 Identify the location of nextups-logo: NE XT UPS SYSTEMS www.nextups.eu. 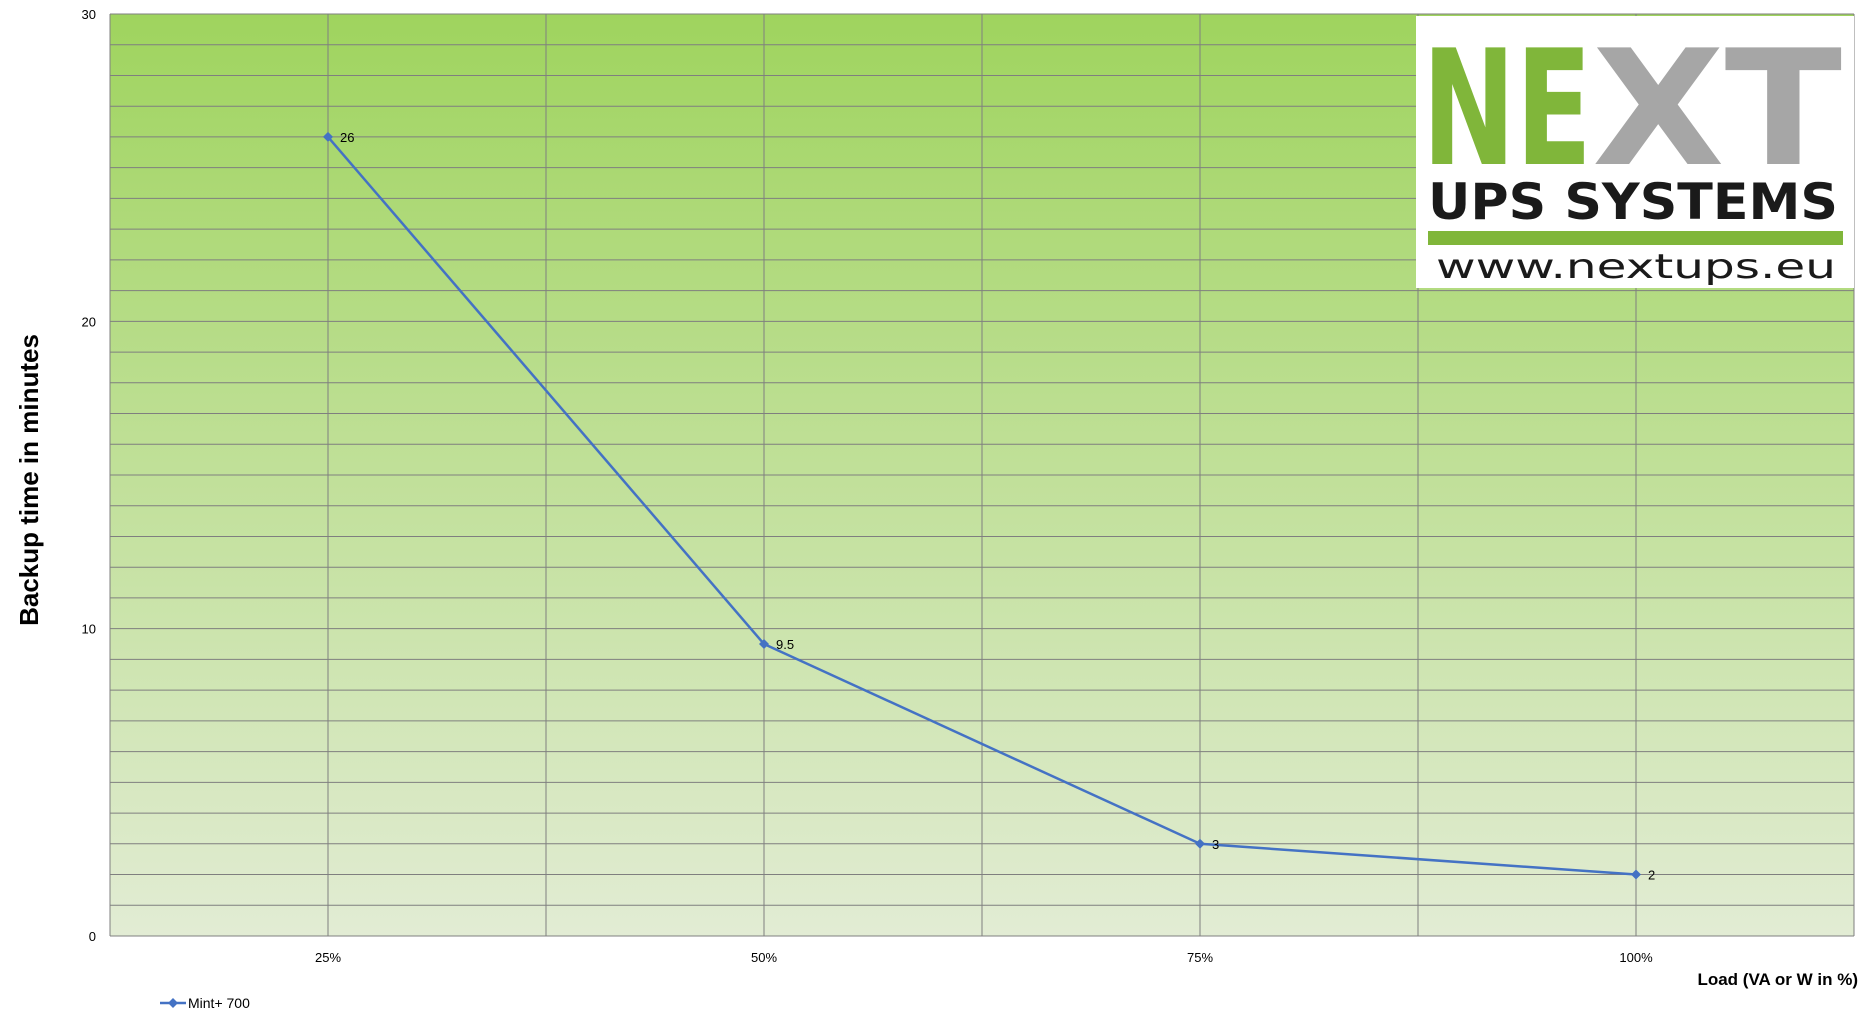
(1635, 151).